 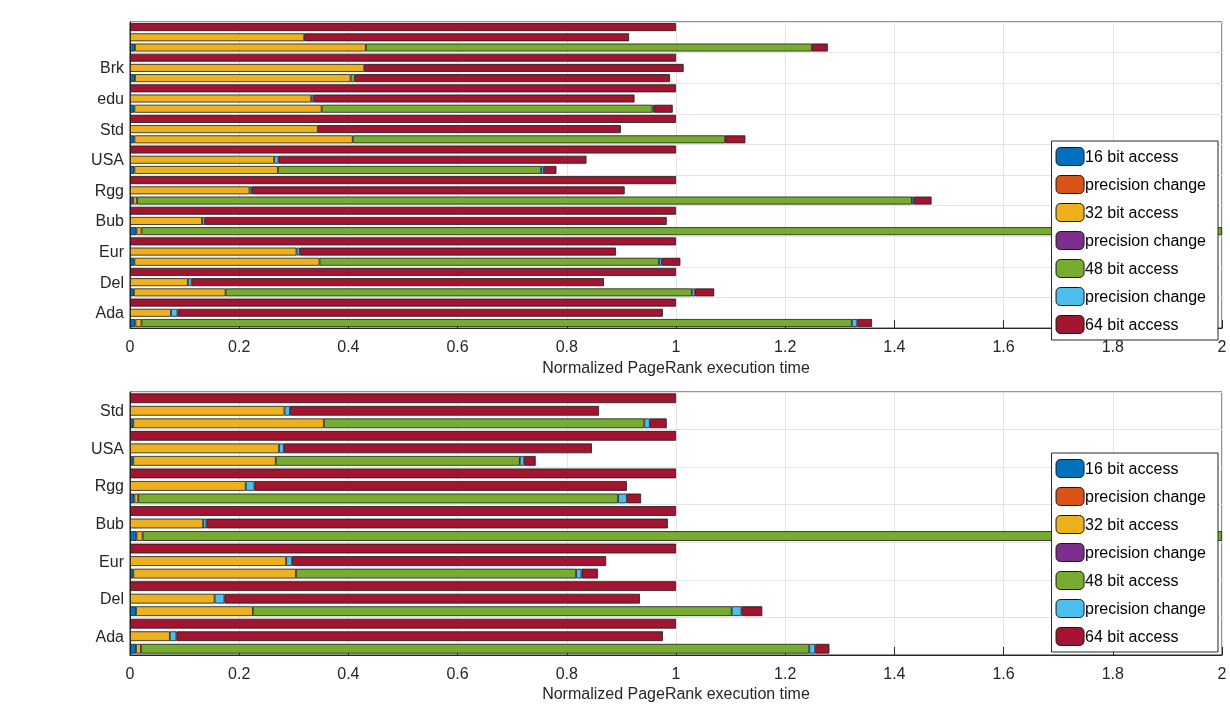 I want to click on y-tick-label: Brk, so click(x=112, y=68).